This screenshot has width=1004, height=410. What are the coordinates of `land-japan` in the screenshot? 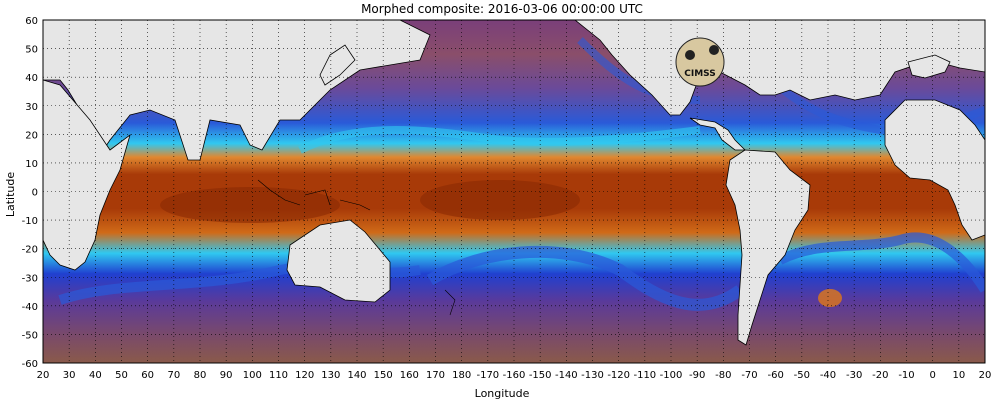 It's located at (337, 65).